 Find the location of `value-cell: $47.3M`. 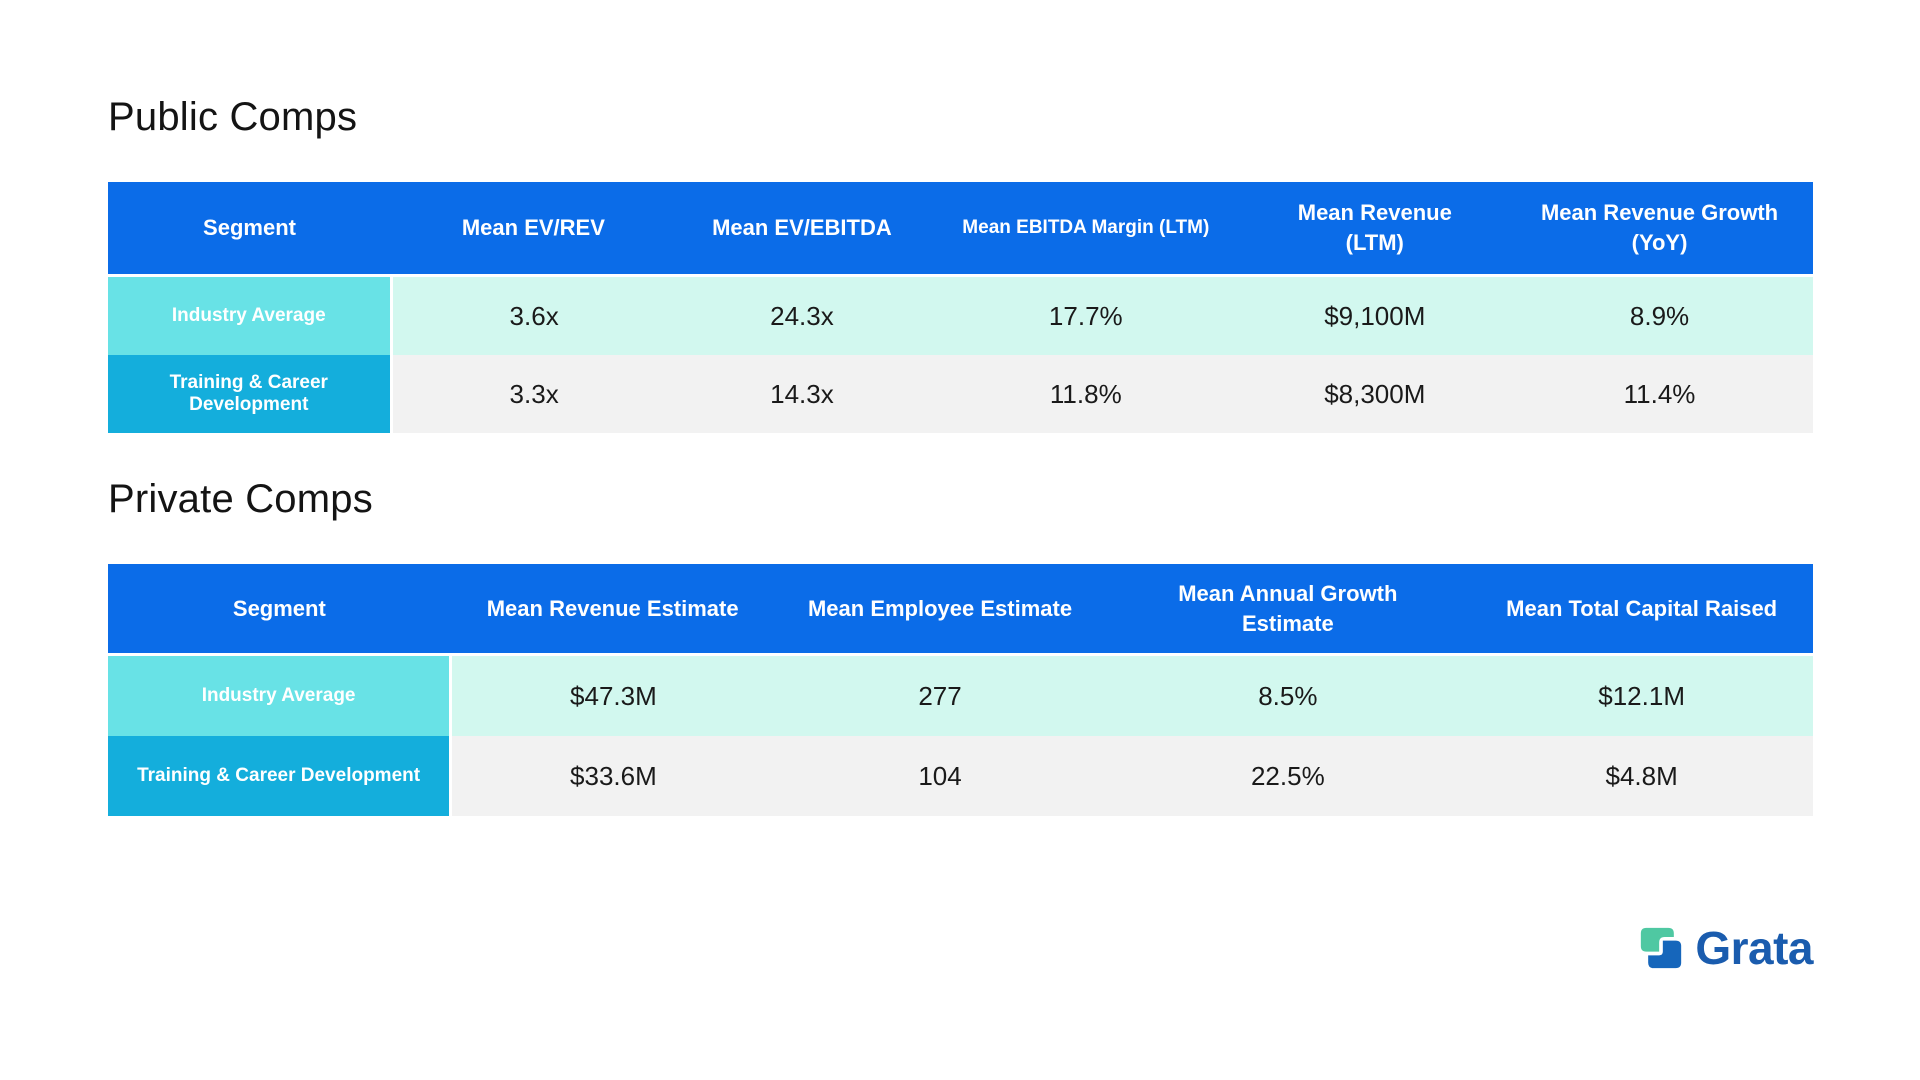

value-cell: $47.3M is located at coordinates (612, 695).